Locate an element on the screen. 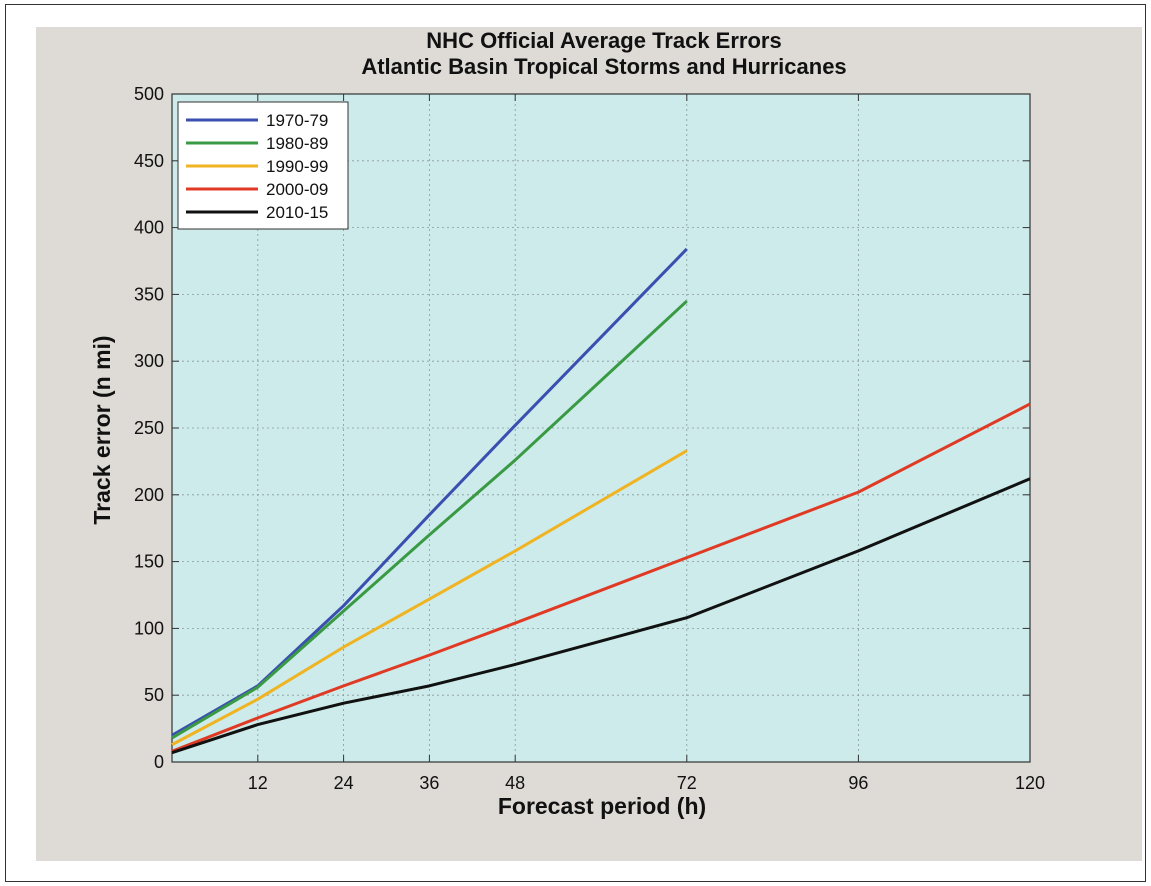 This screenshot has width=1151, height=886. y-axis-label: Track error (n mi) is located at coordinates (102, 429).